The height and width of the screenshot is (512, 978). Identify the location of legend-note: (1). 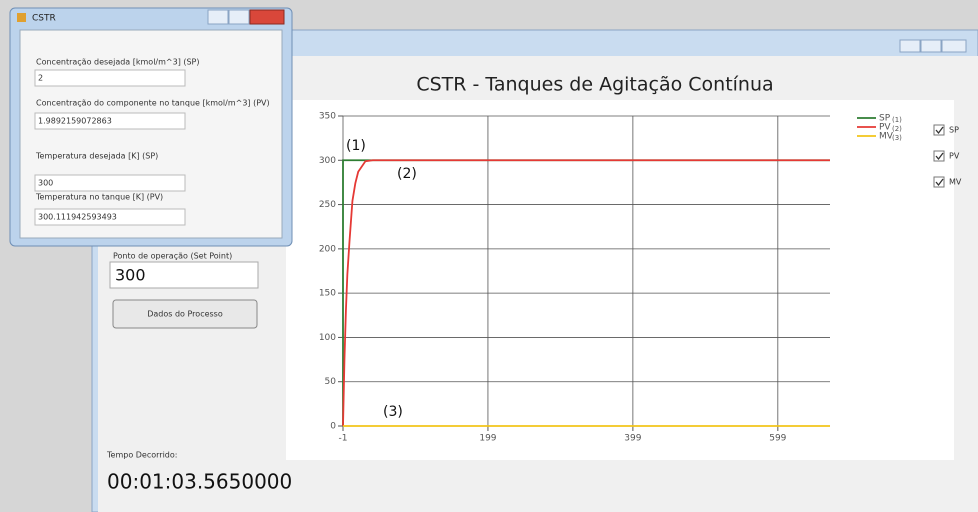
(897, 120).